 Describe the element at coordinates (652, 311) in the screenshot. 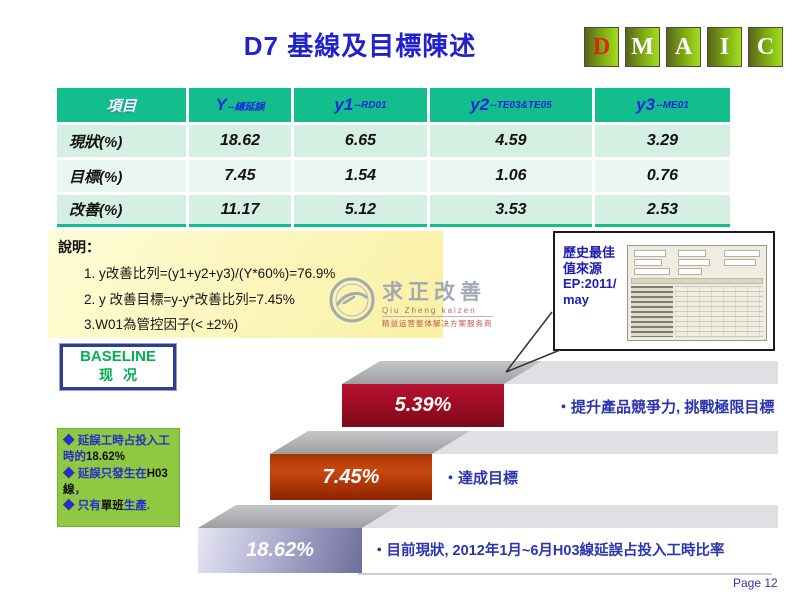

I see `sheet-row-labels` at that location.